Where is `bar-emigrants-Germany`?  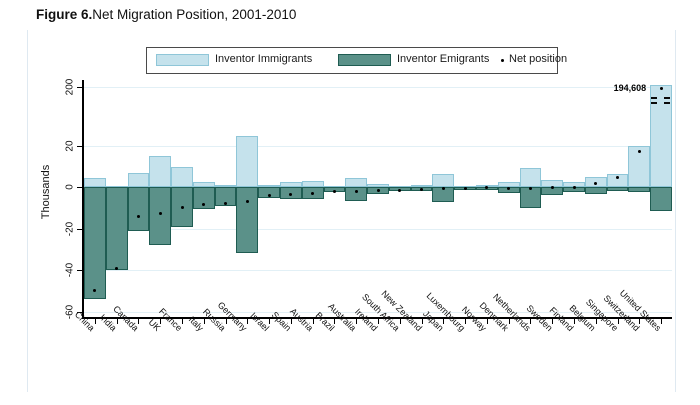 bar-emigrants-Germany is located at coordinates (247, 220).